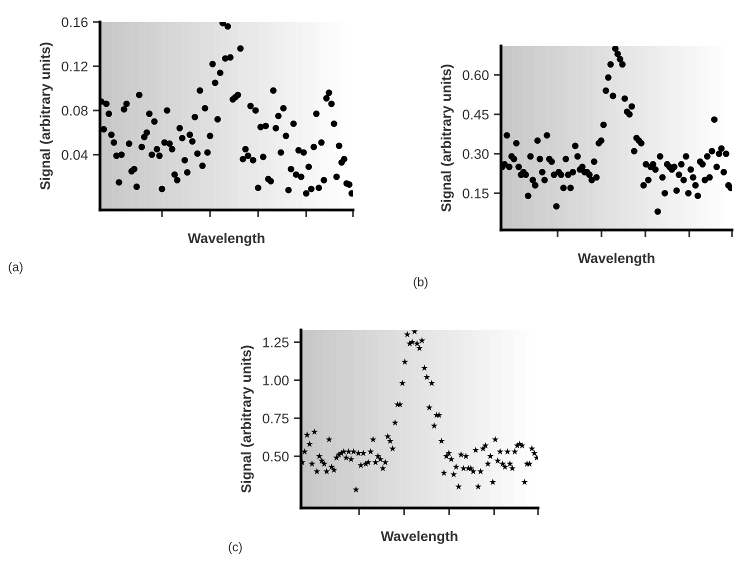 The width and height of the screenshot is (734, 568). I want to click on y-tick-label: 0.45, so click(475, 115).